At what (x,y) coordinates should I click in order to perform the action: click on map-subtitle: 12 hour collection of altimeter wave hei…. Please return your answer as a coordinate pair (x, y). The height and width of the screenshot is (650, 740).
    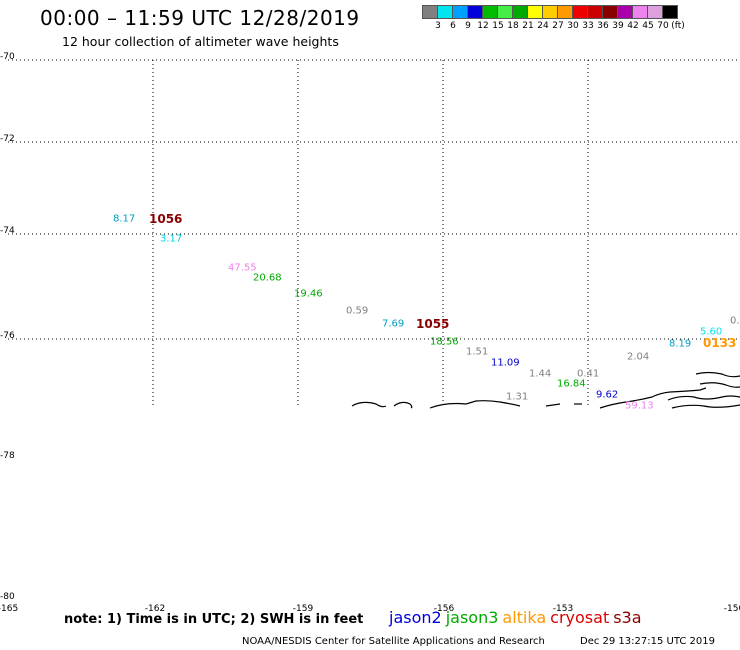
    Looking at the image, I should click on (200, 41).